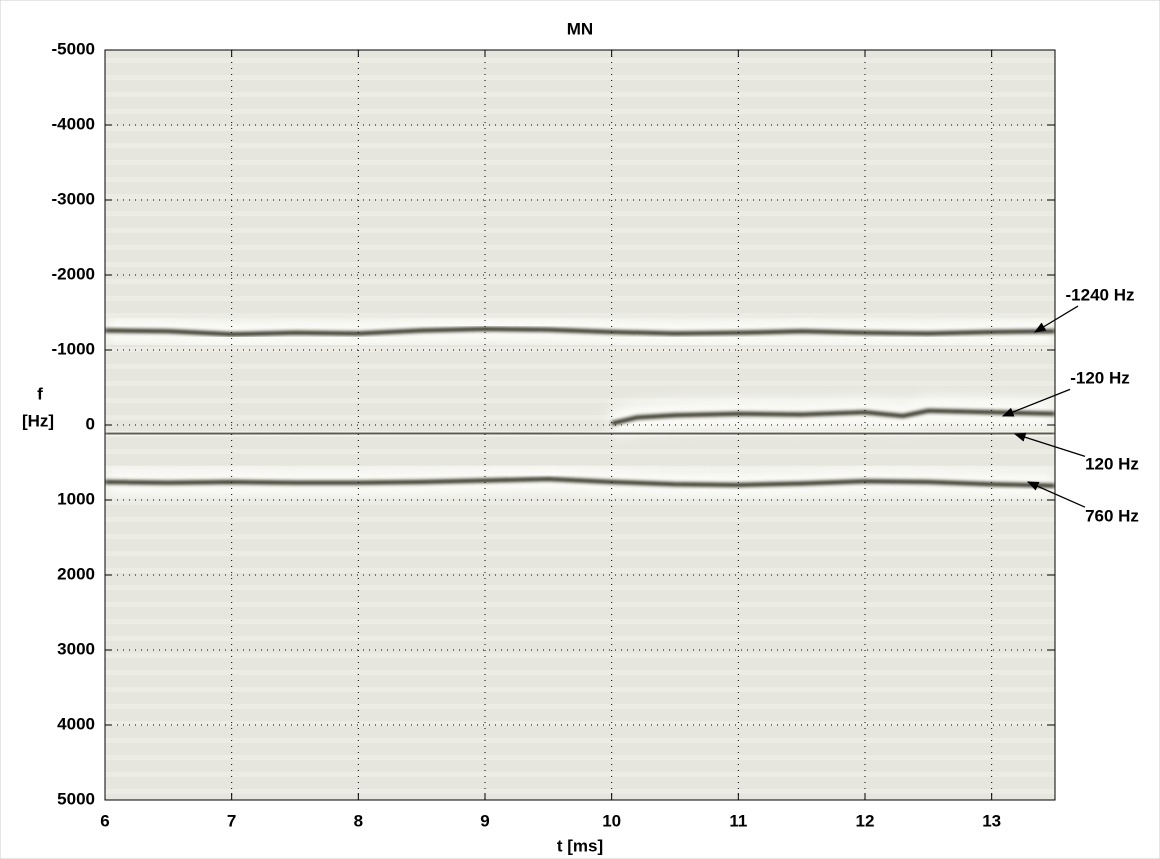 The width and height of the screenshot is (1160, 859). I want to click on x-tick-label: 7, so click(231, 820).